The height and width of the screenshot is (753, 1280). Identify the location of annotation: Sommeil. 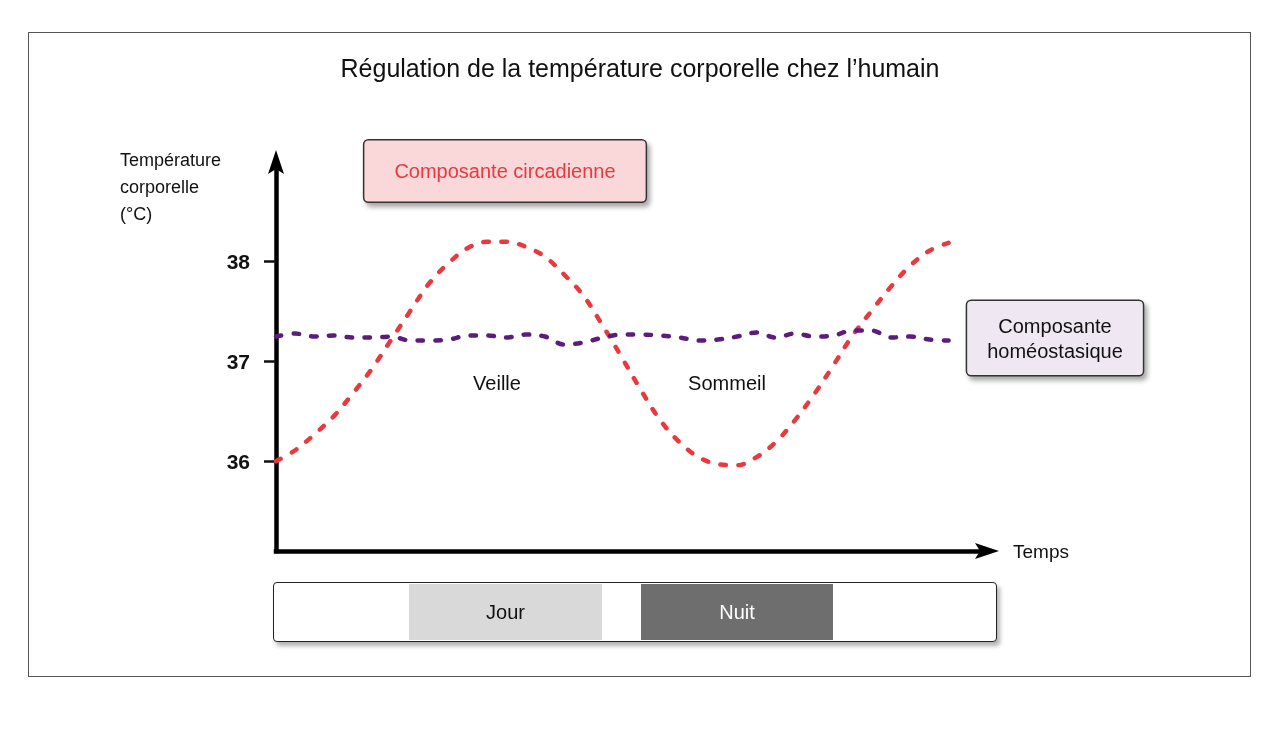
(727, 383).